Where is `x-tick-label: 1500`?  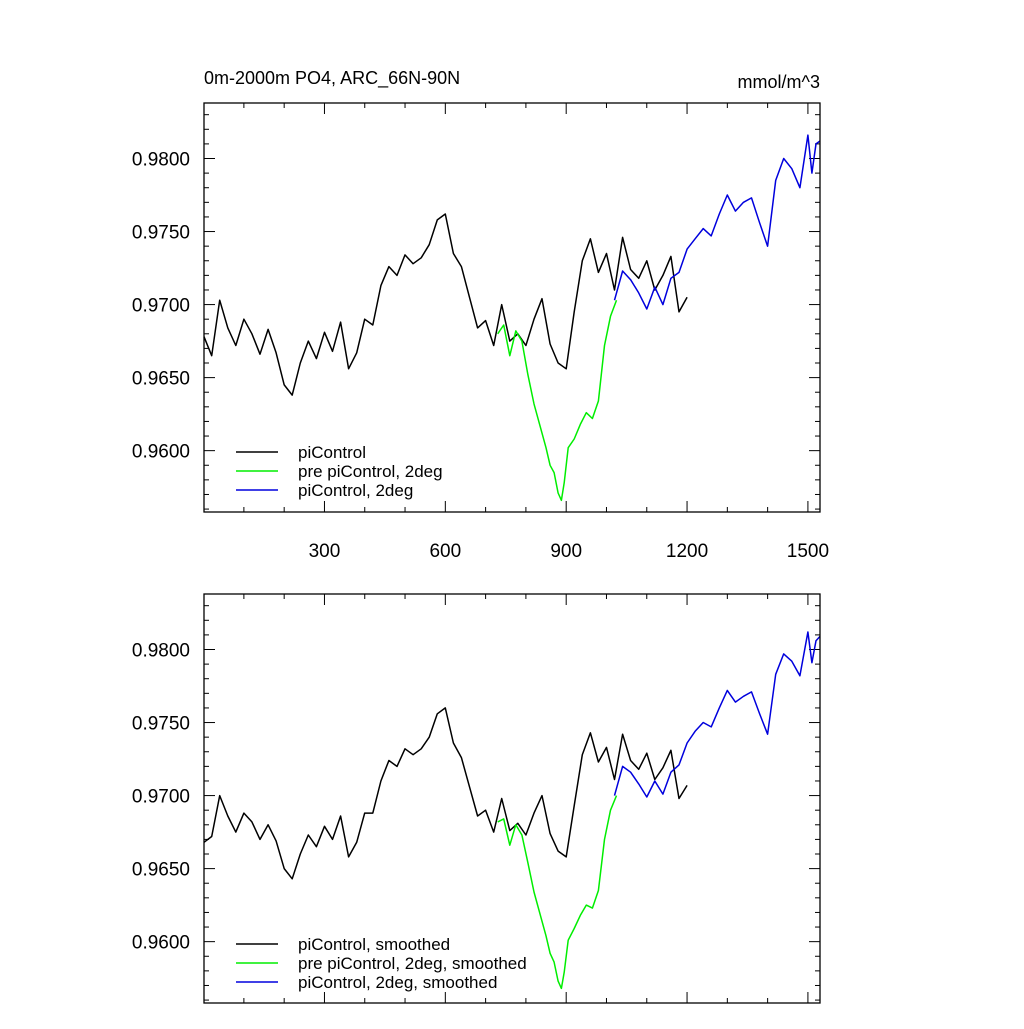 x-tick-label: 1500 is located at coordinates (808, 551).